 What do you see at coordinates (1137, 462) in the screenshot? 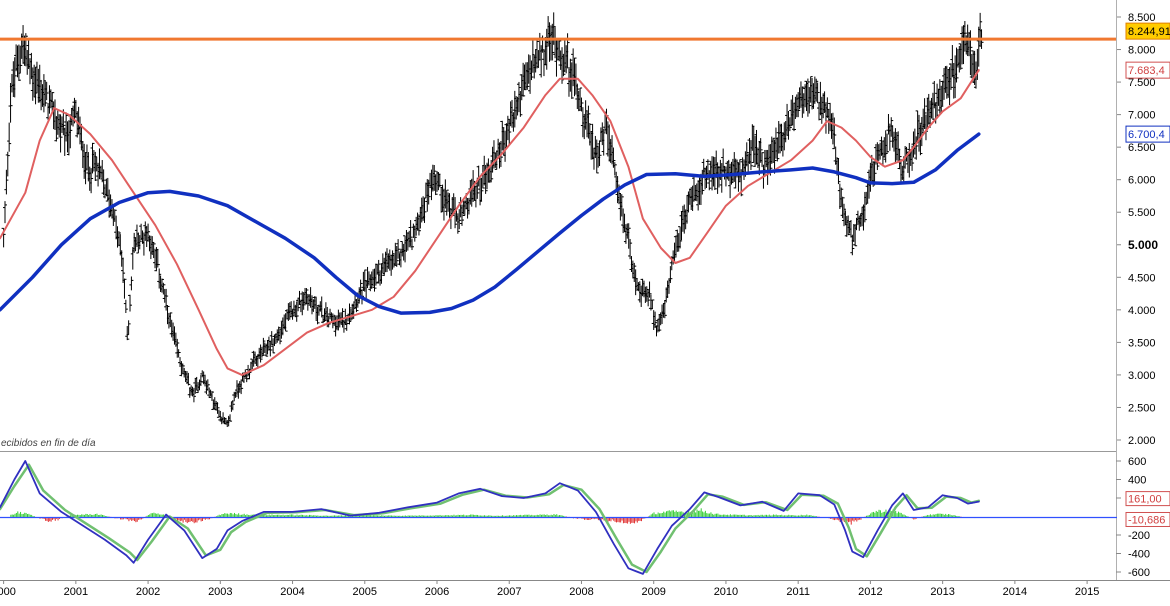
I see `oscillator-y-tick-label: 600` at bounding box center [1137, 462].